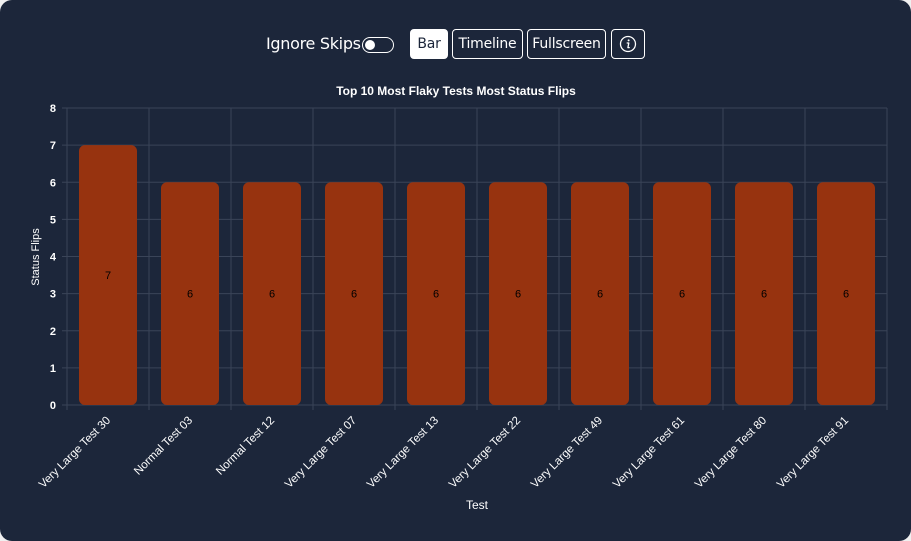 This screenshot has height=541, width=911. Describe the element at coordinates (163, 446) in the screenshot. I see `x-tick-label: Normal Test 03` at that location.